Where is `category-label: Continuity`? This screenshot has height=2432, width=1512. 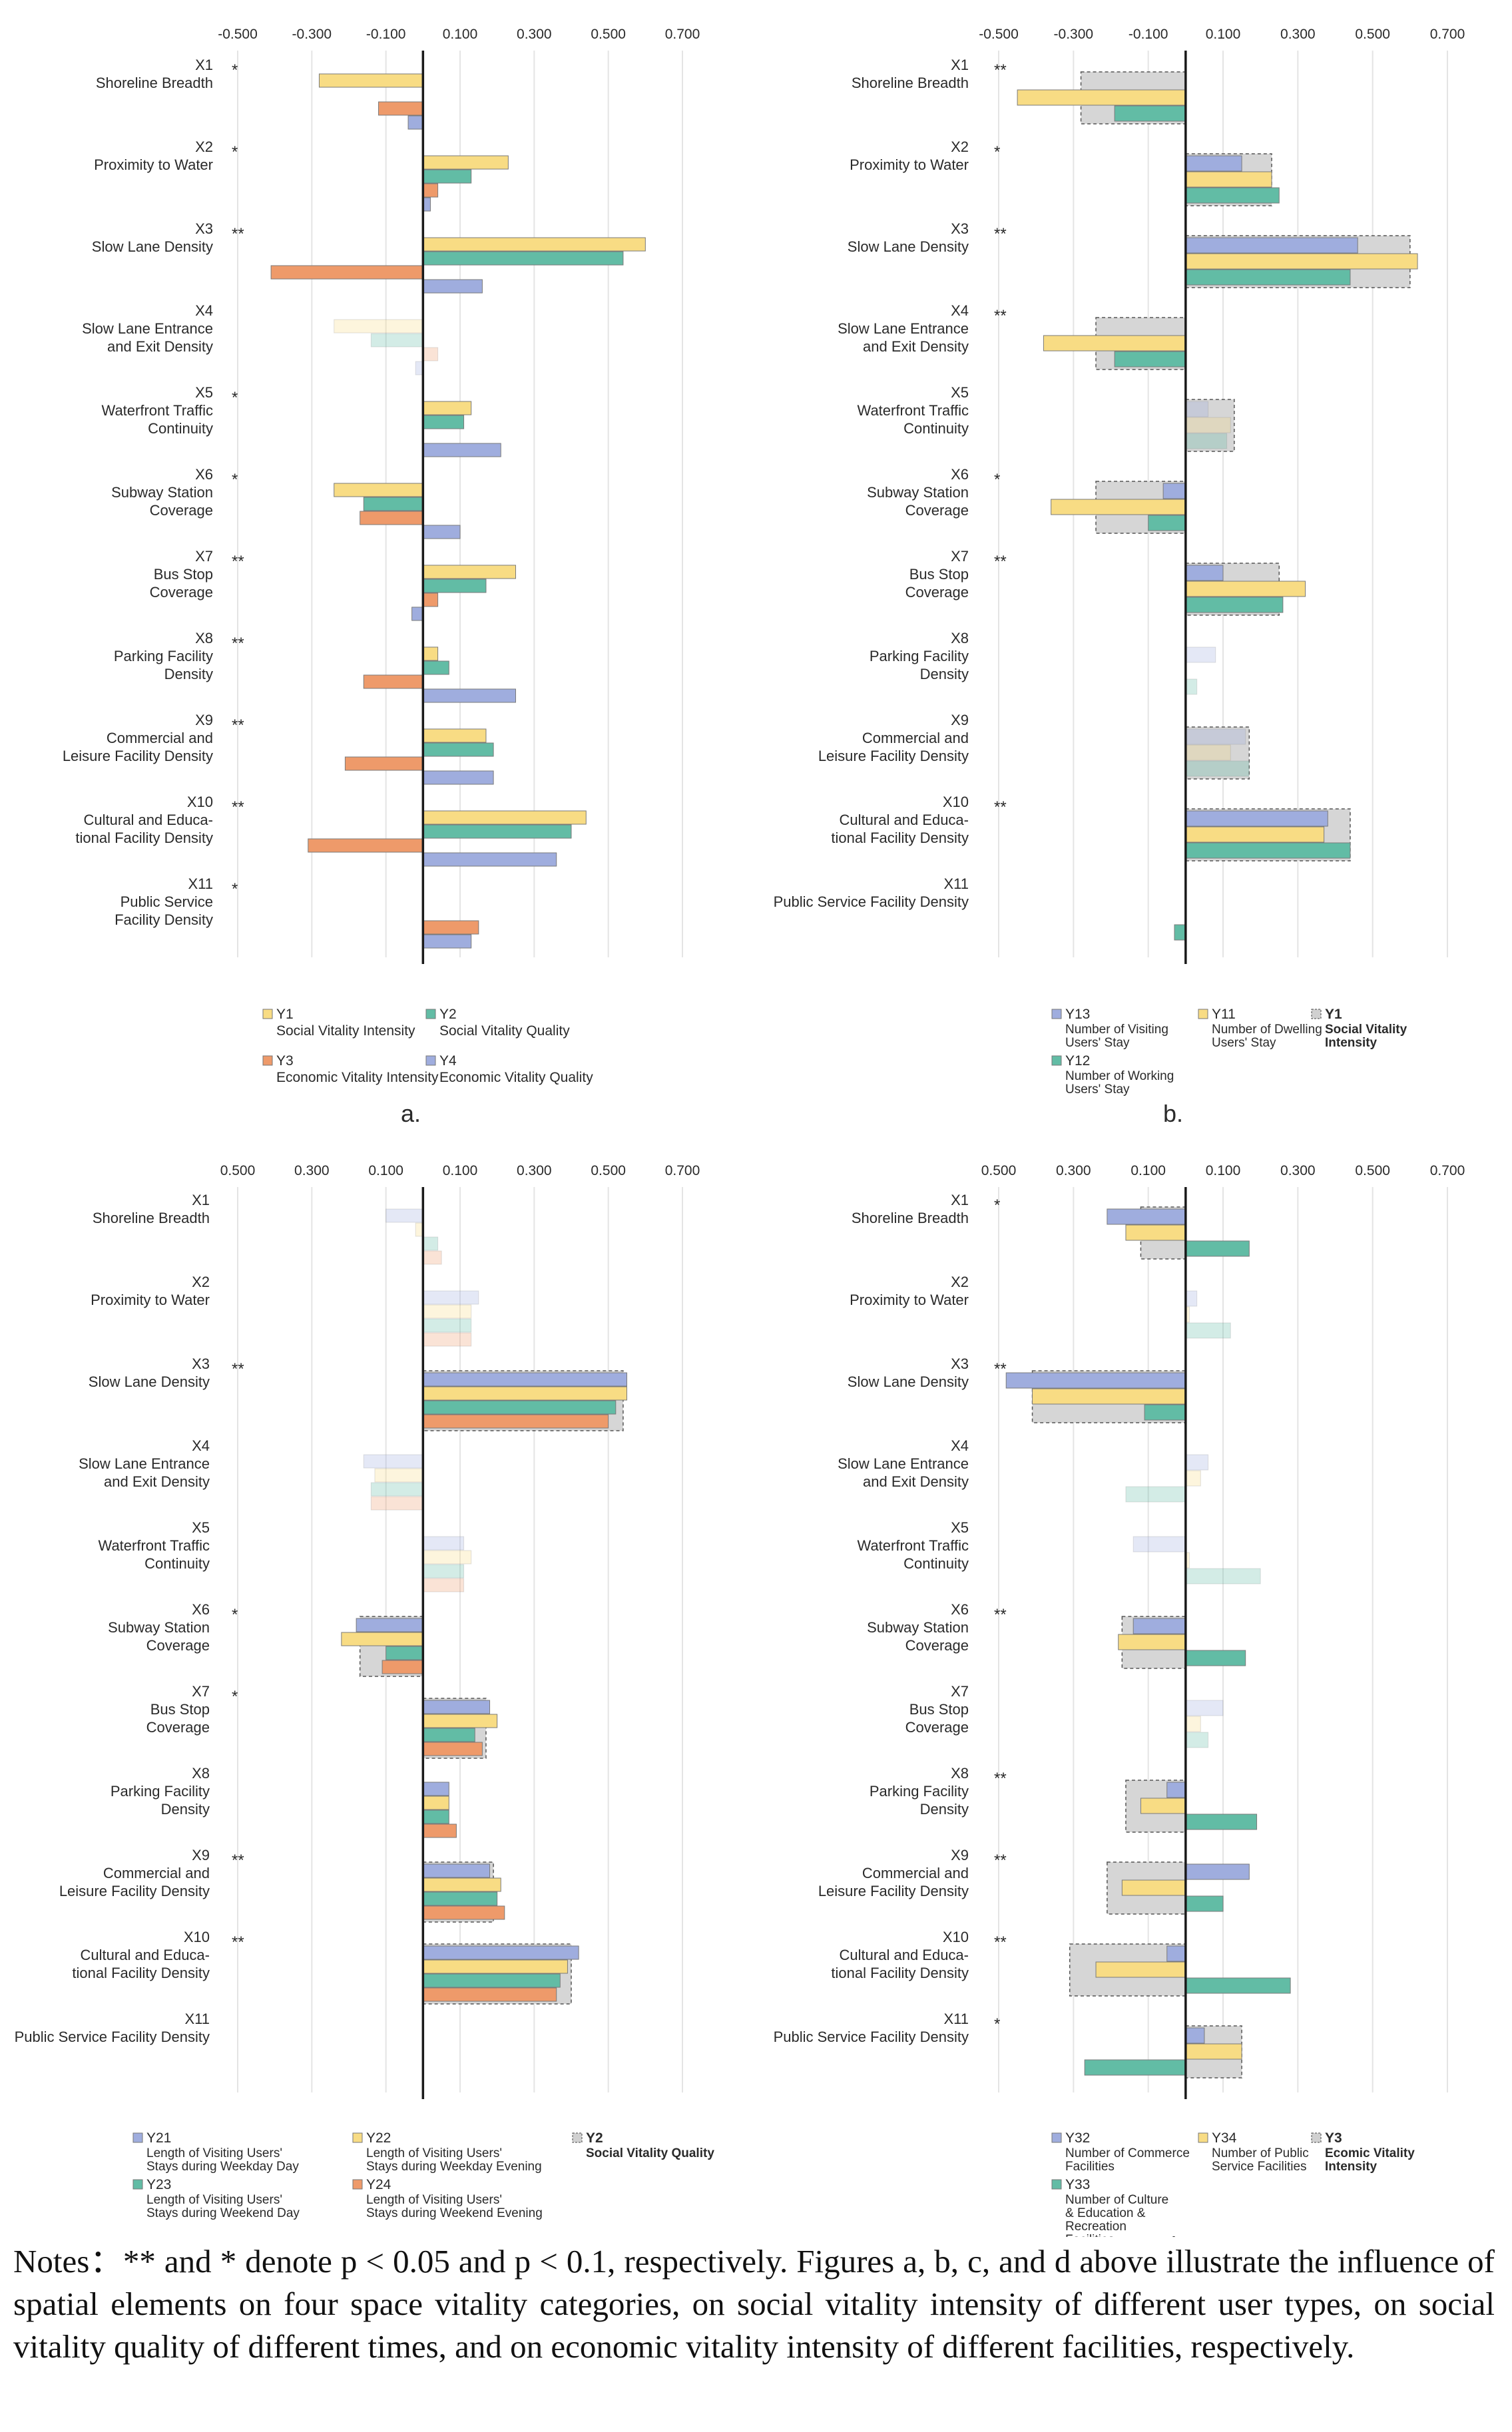 category-label: Continuity is located at coordinates (180, 428).